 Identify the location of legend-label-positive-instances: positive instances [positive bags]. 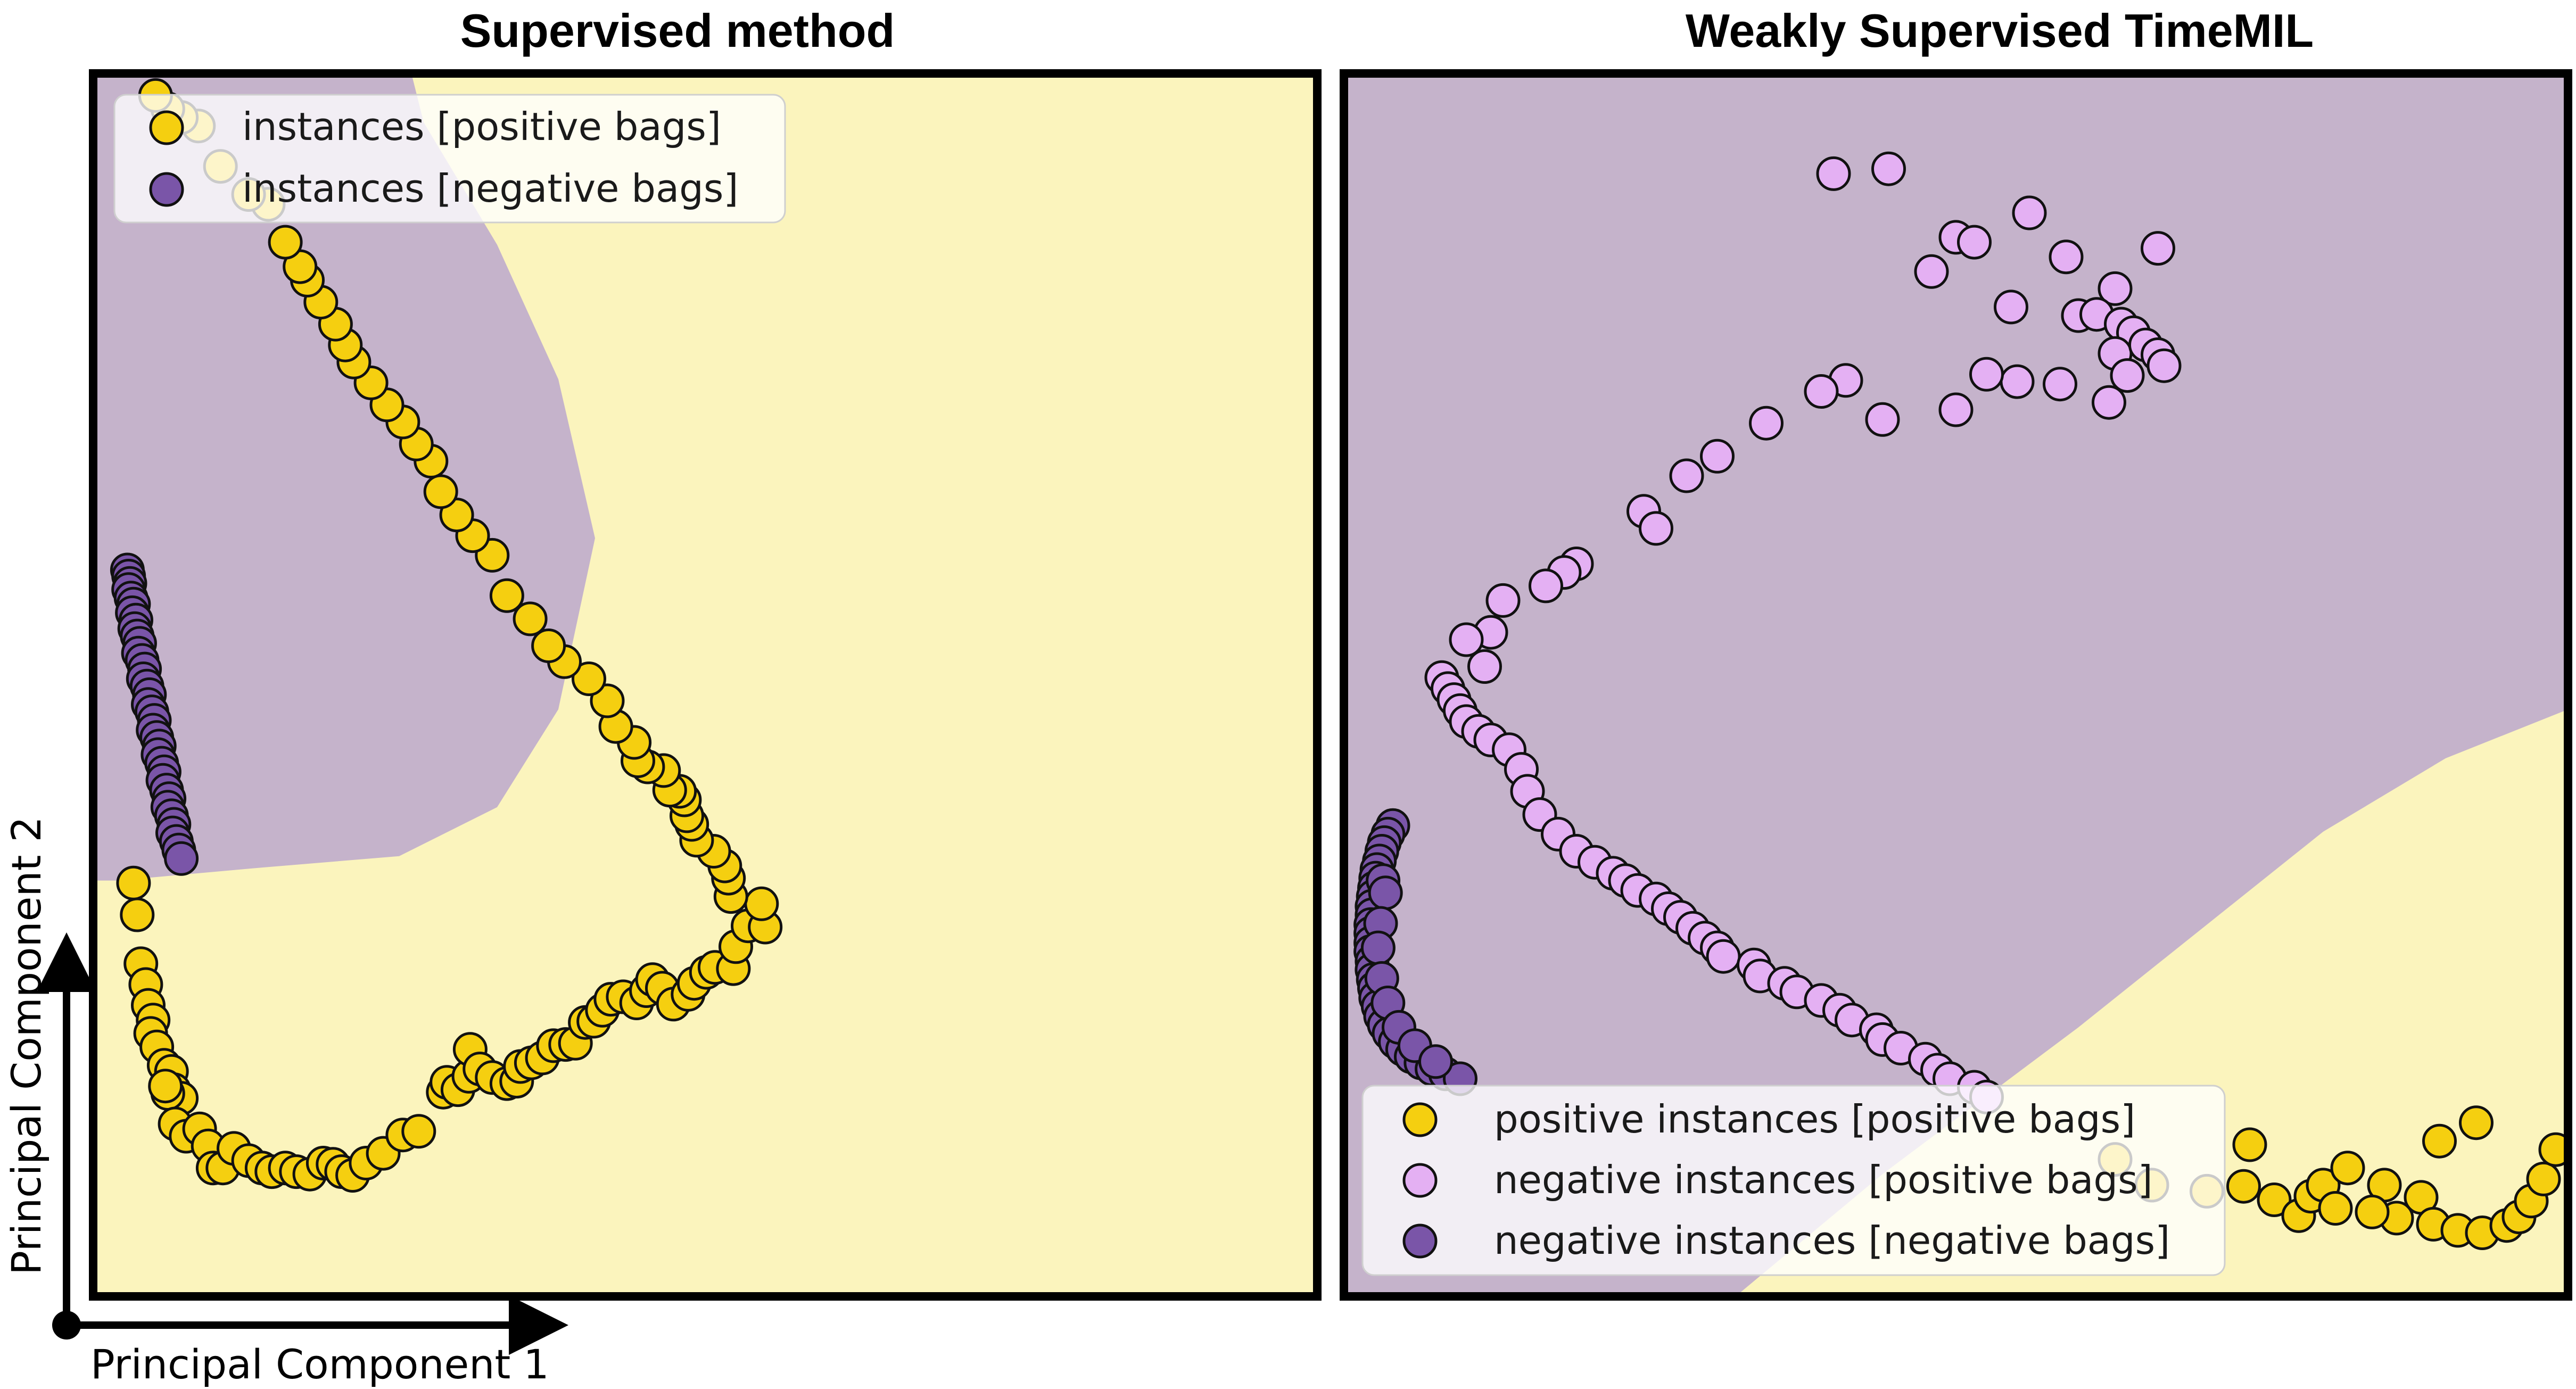
(1814, 1119).